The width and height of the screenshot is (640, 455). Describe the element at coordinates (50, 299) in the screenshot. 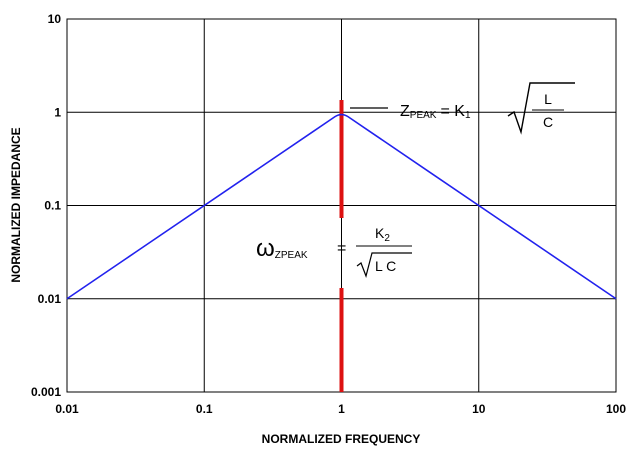

I see `y-tick-label: 0.01` at that location.